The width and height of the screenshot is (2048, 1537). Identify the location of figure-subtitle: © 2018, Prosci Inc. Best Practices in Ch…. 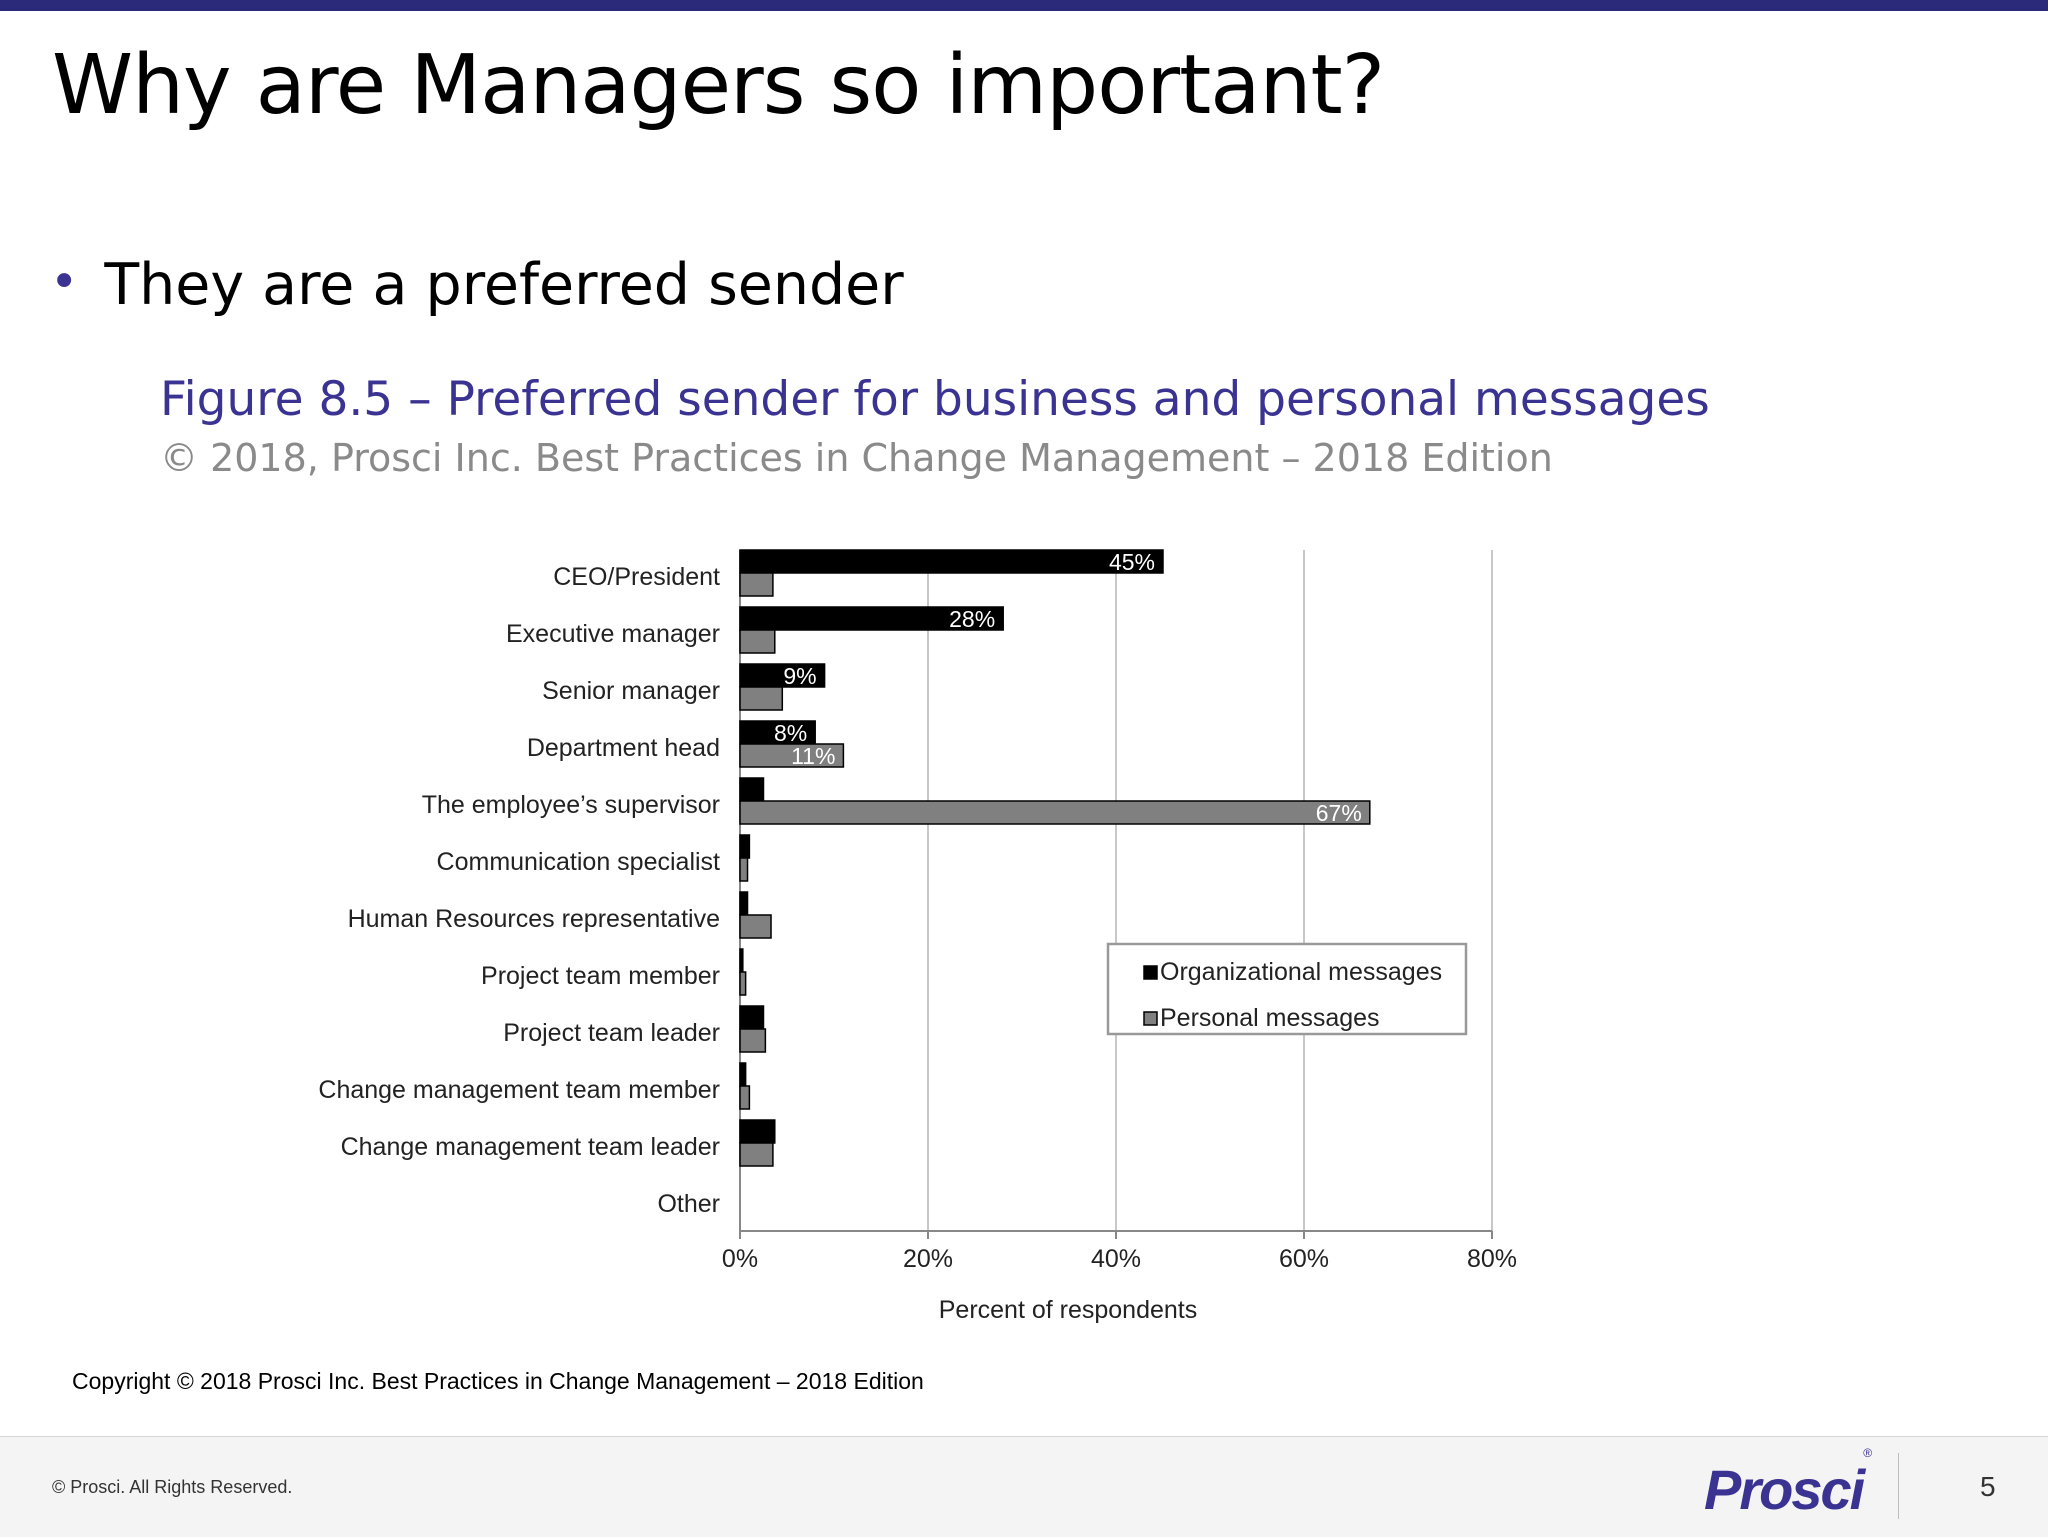
(856, 458).